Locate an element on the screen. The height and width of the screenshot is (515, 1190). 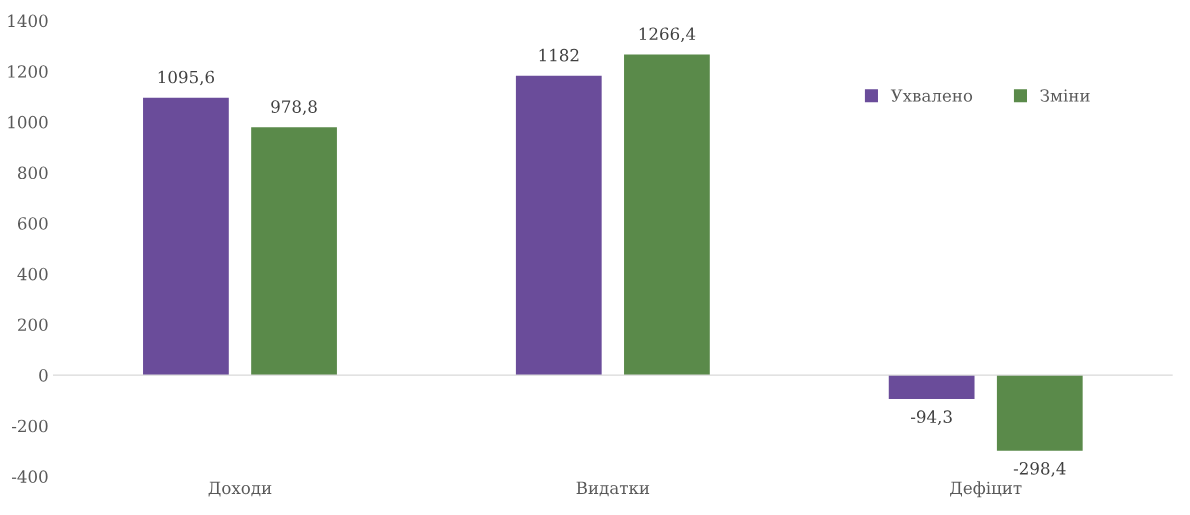
y-tick-label: 1000 is located at coordinates (28, 122).